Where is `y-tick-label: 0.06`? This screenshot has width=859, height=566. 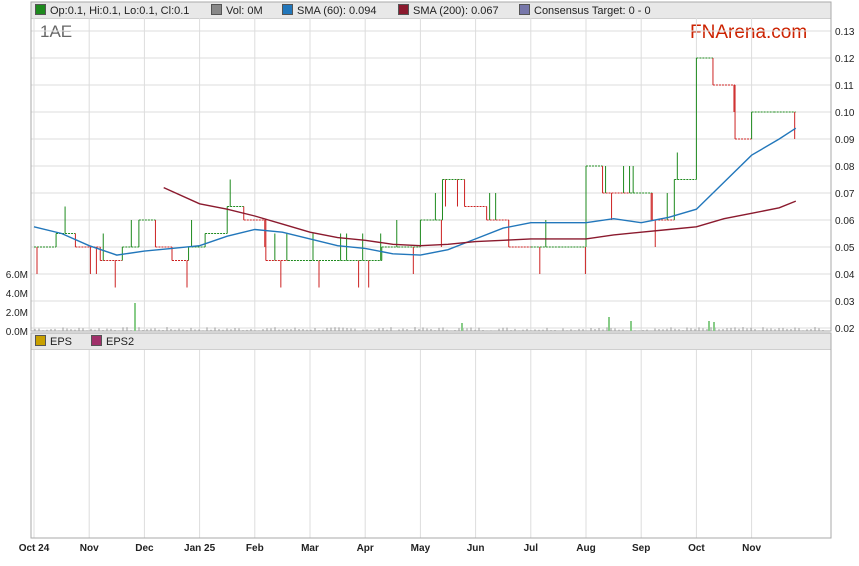 y-tick-label: 0.06 is located at coordinates (845, 221).